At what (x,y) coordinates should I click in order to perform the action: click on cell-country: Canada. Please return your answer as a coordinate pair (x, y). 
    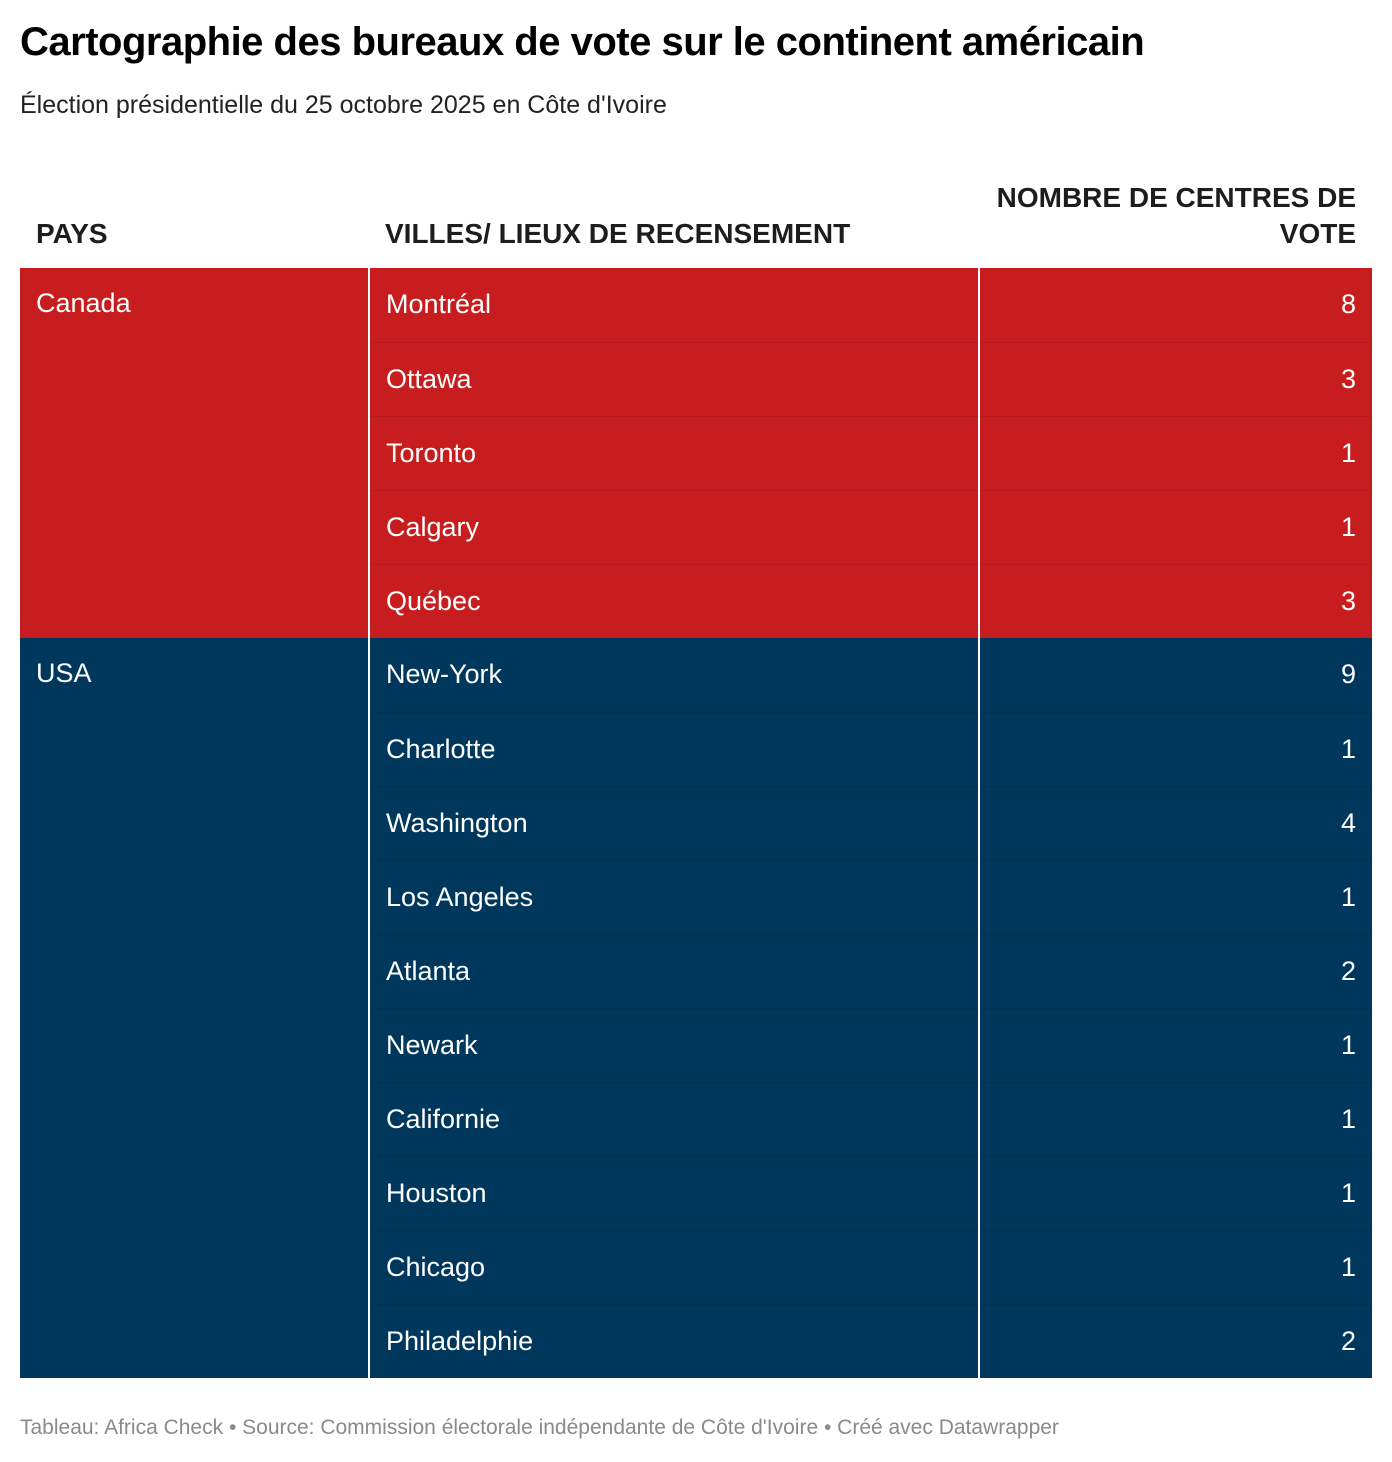
    Looking at the image, I should click on (194, 305).